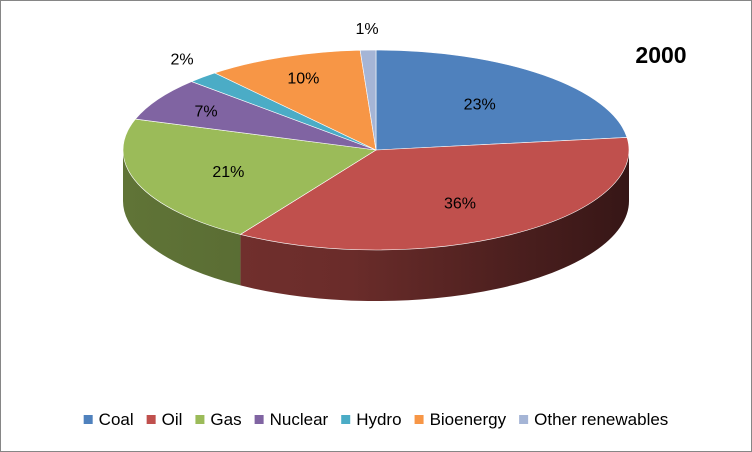  Describe the element at coordinates (660, 55) in the screenshot. I see `chart-title: 2000` at that location.